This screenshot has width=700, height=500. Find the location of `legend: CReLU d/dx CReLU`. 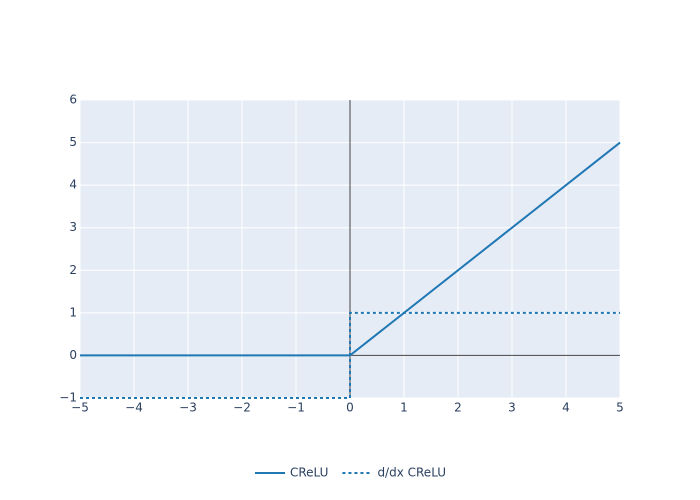

legend: CReLU d/dx CReLU is located at coordinates (350, 473).